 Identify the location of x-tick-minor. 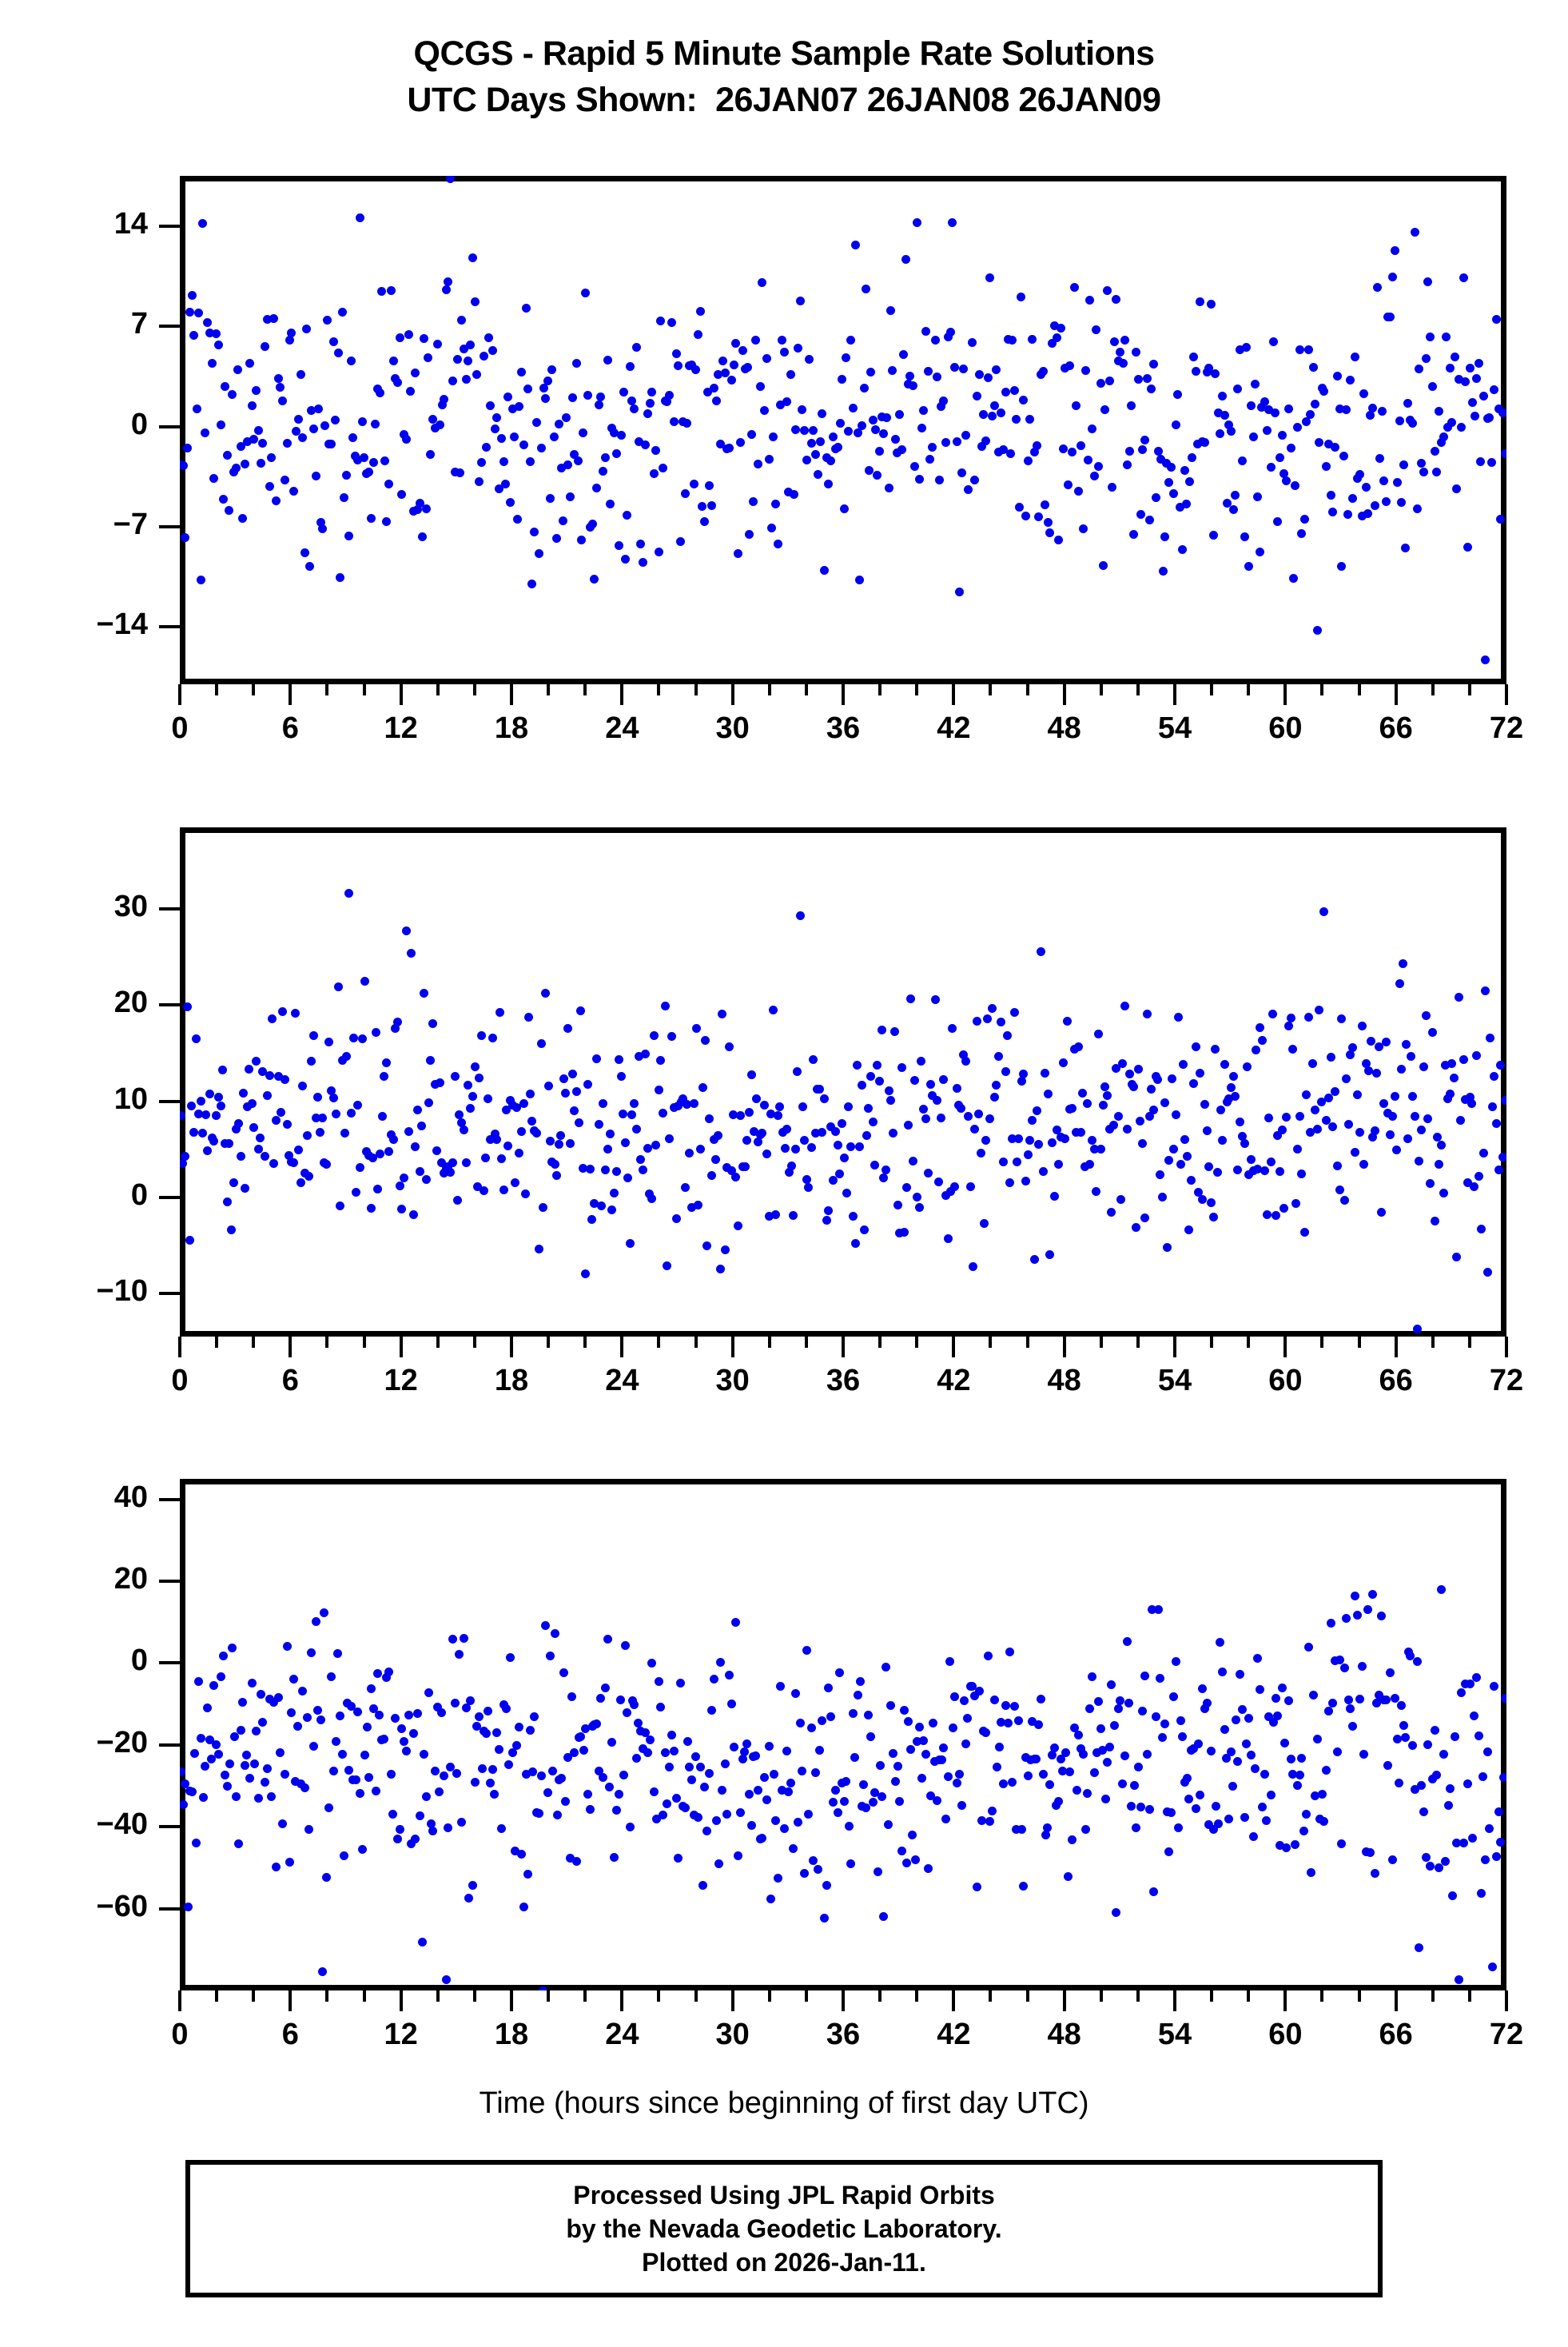
(1469, 1996).